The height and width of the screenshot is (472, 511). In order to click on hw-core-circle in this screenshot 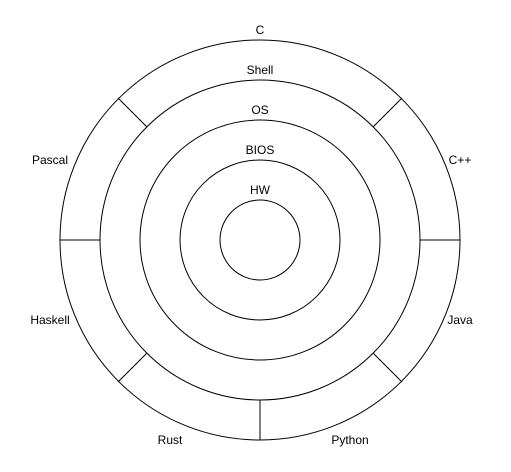, I will do `click(260, 240)`.